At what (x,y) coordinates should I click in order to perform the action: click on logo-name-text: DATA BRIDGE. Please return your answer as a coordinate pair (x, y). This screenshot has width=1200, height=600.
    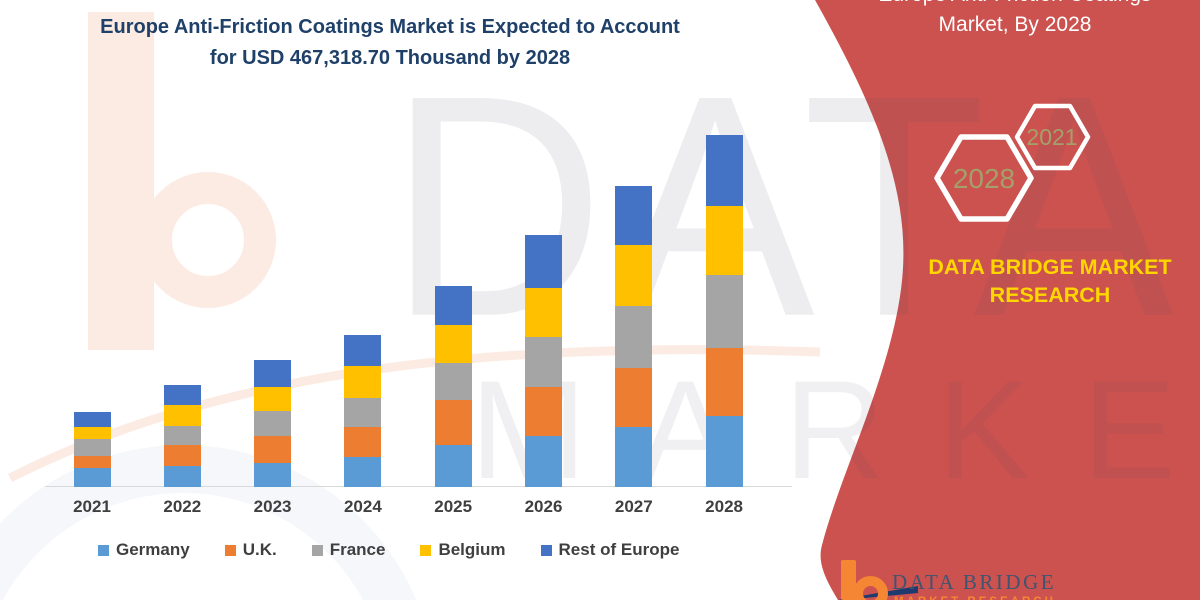
    Looking at the image, I should click on (974, 582).